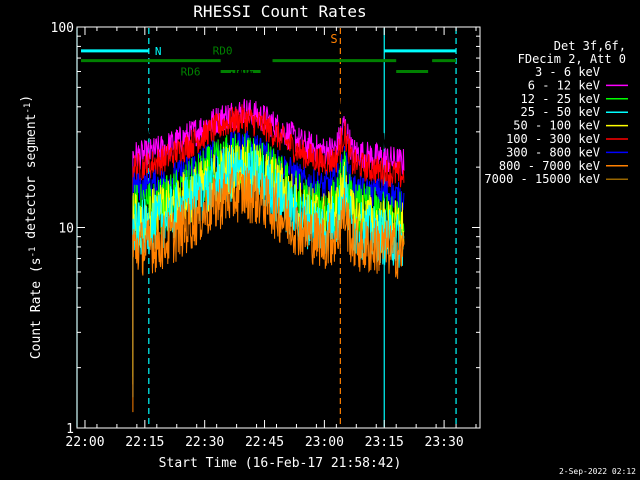  What do you see at coordinates (553, 139) in the screenshot?
I see `legend-label: 100 - 300 keV` at bounding box center [553, 139].